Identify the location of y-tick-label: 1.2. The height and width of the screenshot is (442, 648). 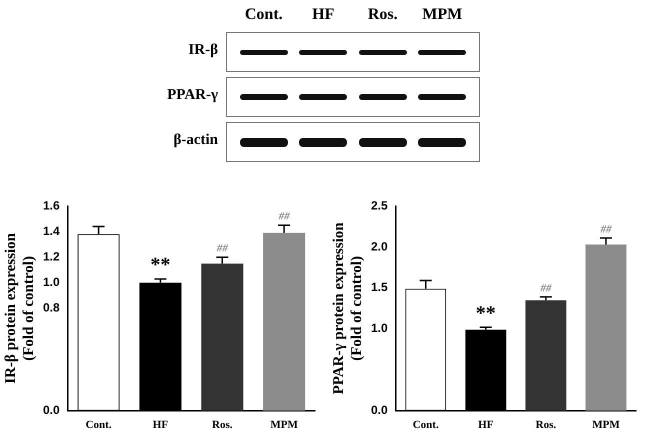
(51, 257).